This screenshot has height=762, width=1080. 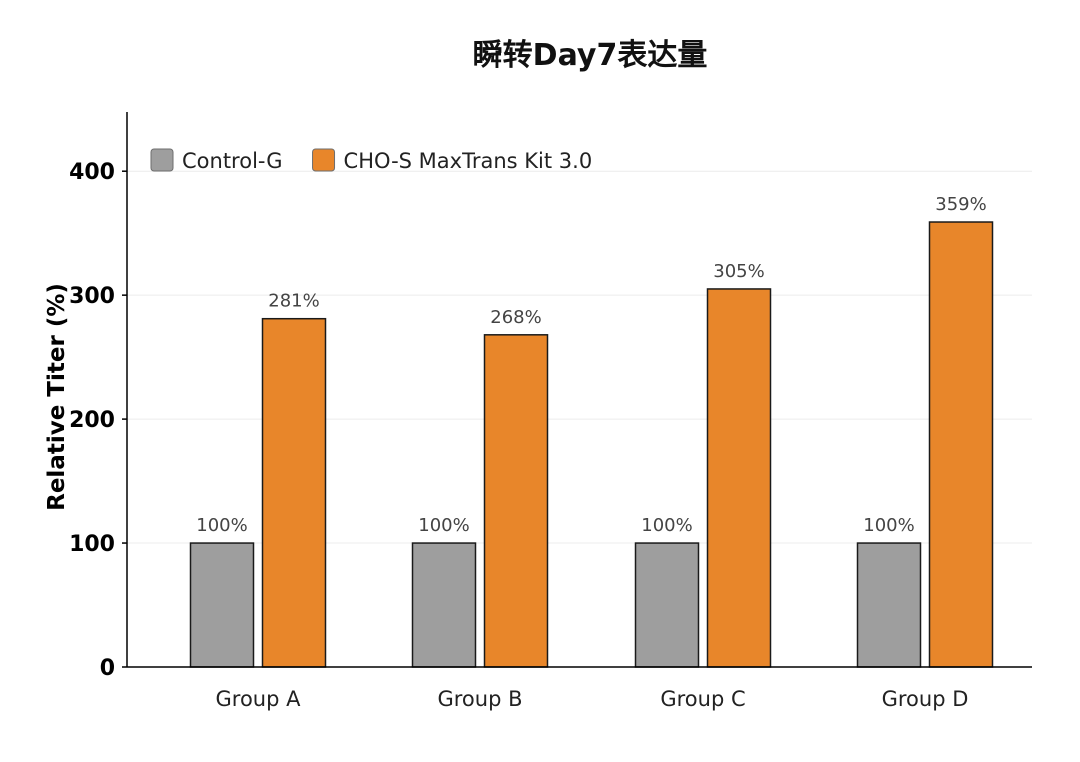 I want to click on y-tick-label: 200, so click(x=92, y=420).